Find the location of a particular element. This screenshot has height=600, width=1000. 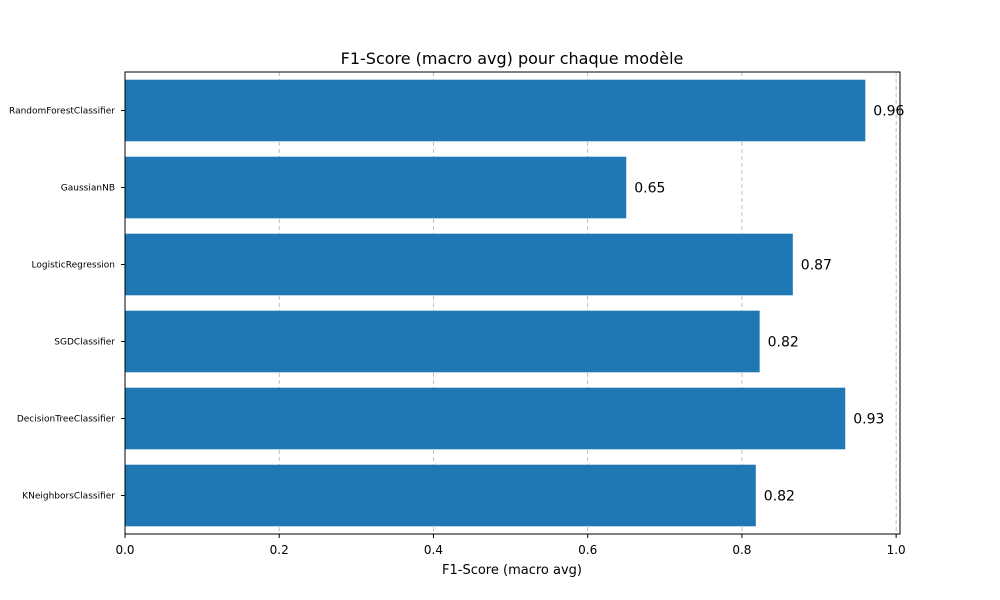

bar-value-label: 0.93 is located at coordinates (868, 420).